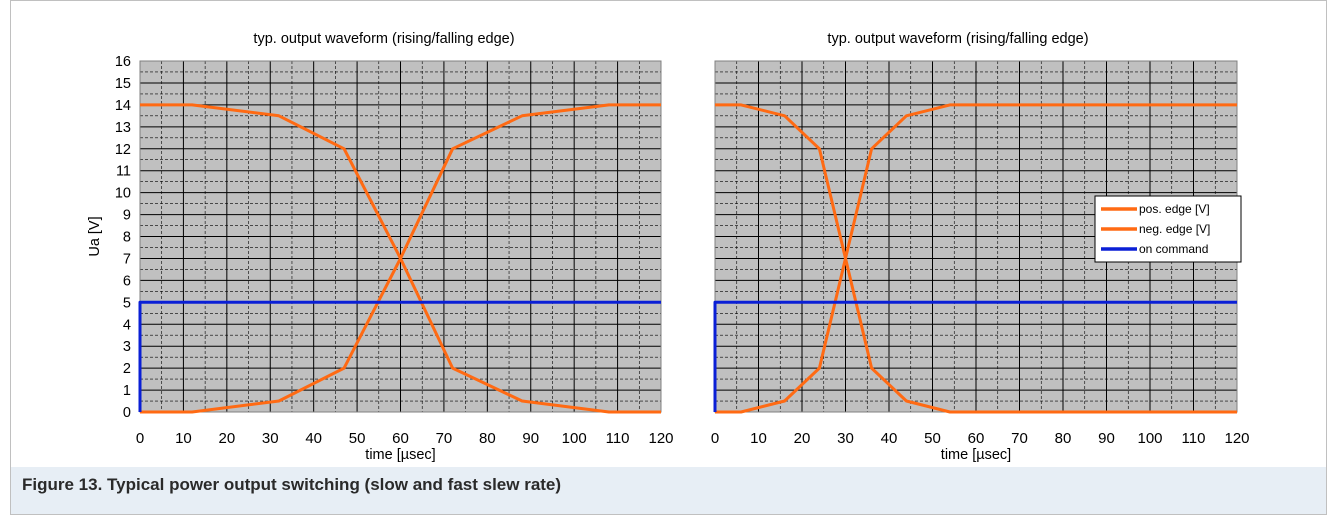 The width and height of the screenshot is (1328, 516). What do you see at coordinates (95, 236) in the screenshot?
I see `y-axis-label: Ua [V]` at bounding box center [95, 236].